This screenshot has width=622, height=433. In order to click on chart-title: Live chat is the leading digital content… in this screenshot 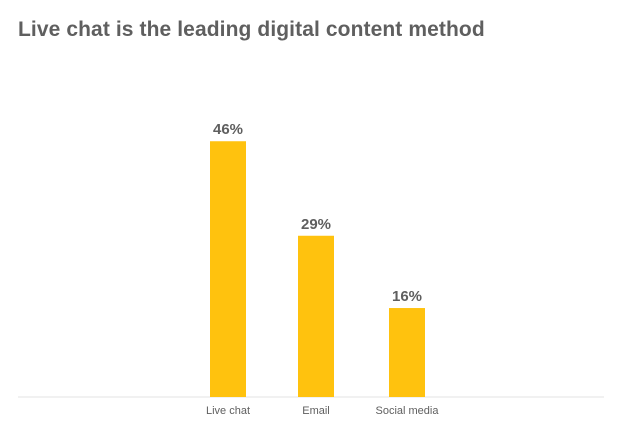, I will do `click(251, 29)`.